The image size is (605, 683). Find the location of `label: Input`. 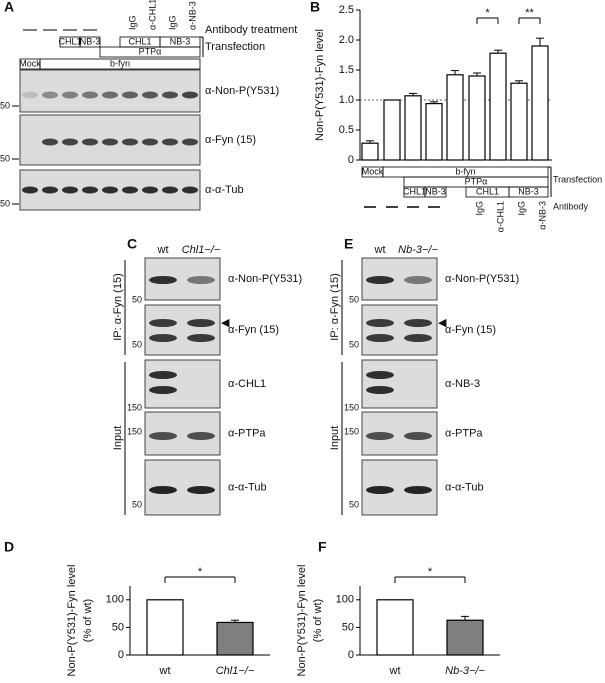

label: Input is located at coordinates (335, 438).